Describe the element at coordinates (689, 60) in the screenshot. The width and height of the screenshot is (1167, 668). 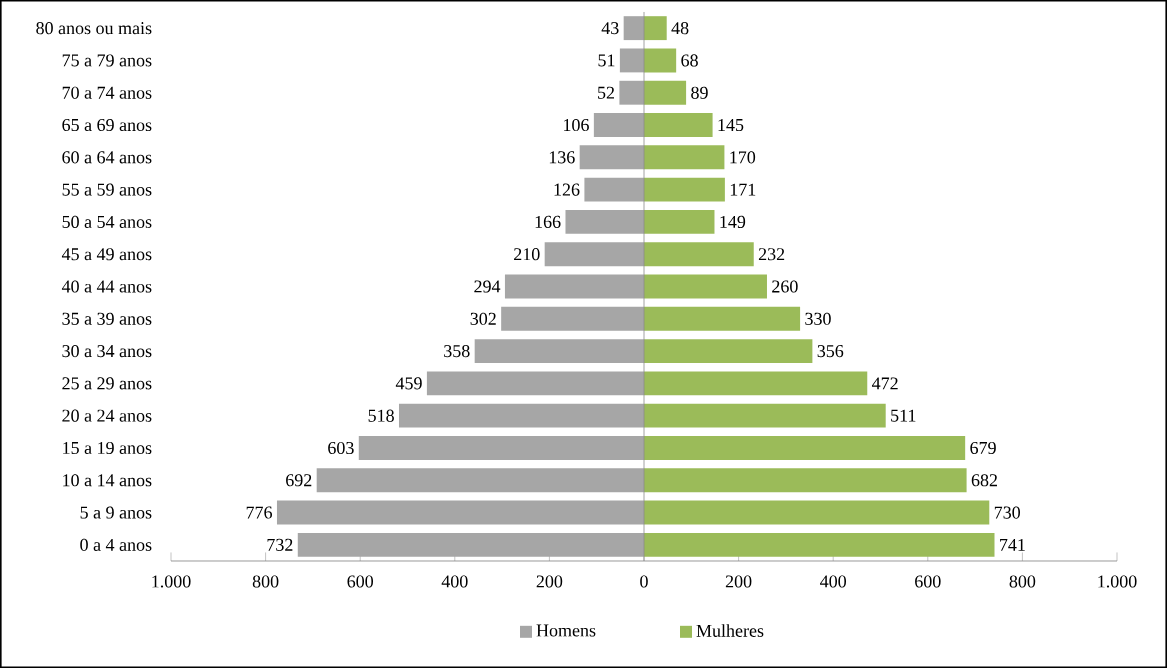
I see `data-label: 68` at that location.